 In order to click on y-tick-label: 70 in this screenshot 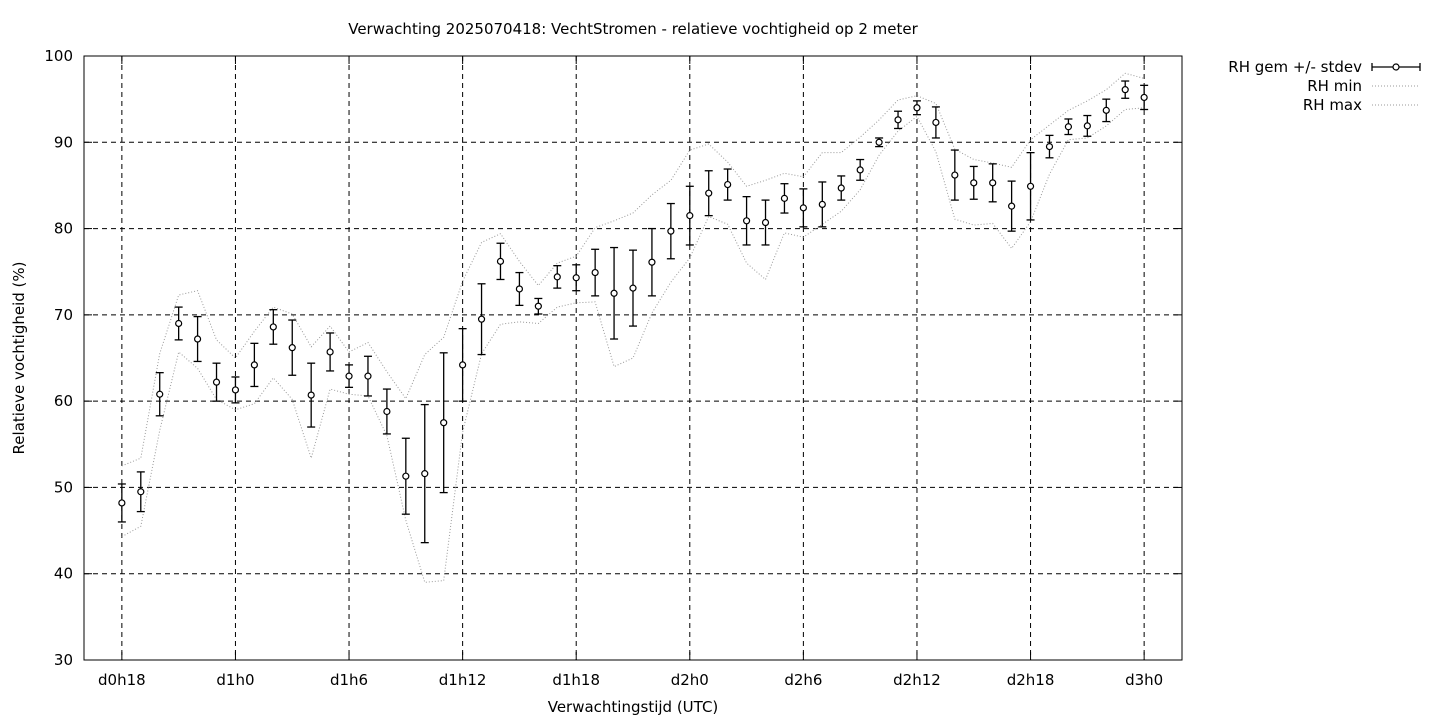, I will do `click(63, 315)`.